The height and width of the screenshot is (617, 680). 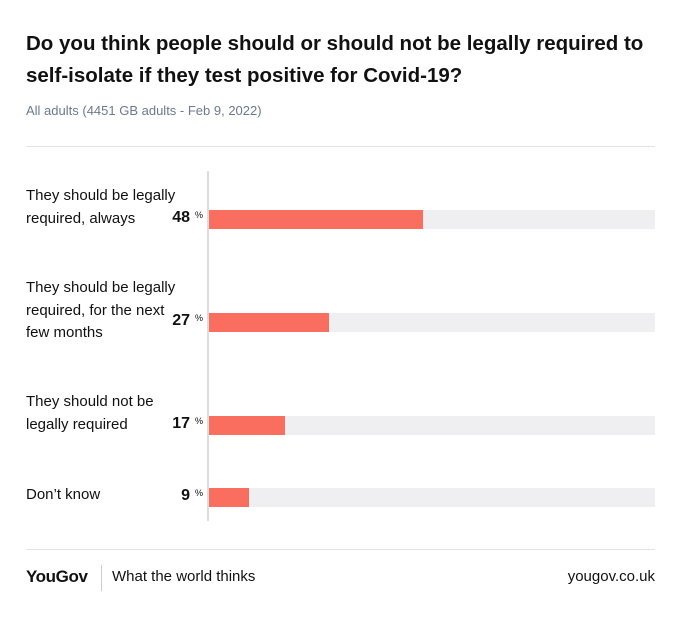 I want to click on top-divider, so click(x=340, y=146).